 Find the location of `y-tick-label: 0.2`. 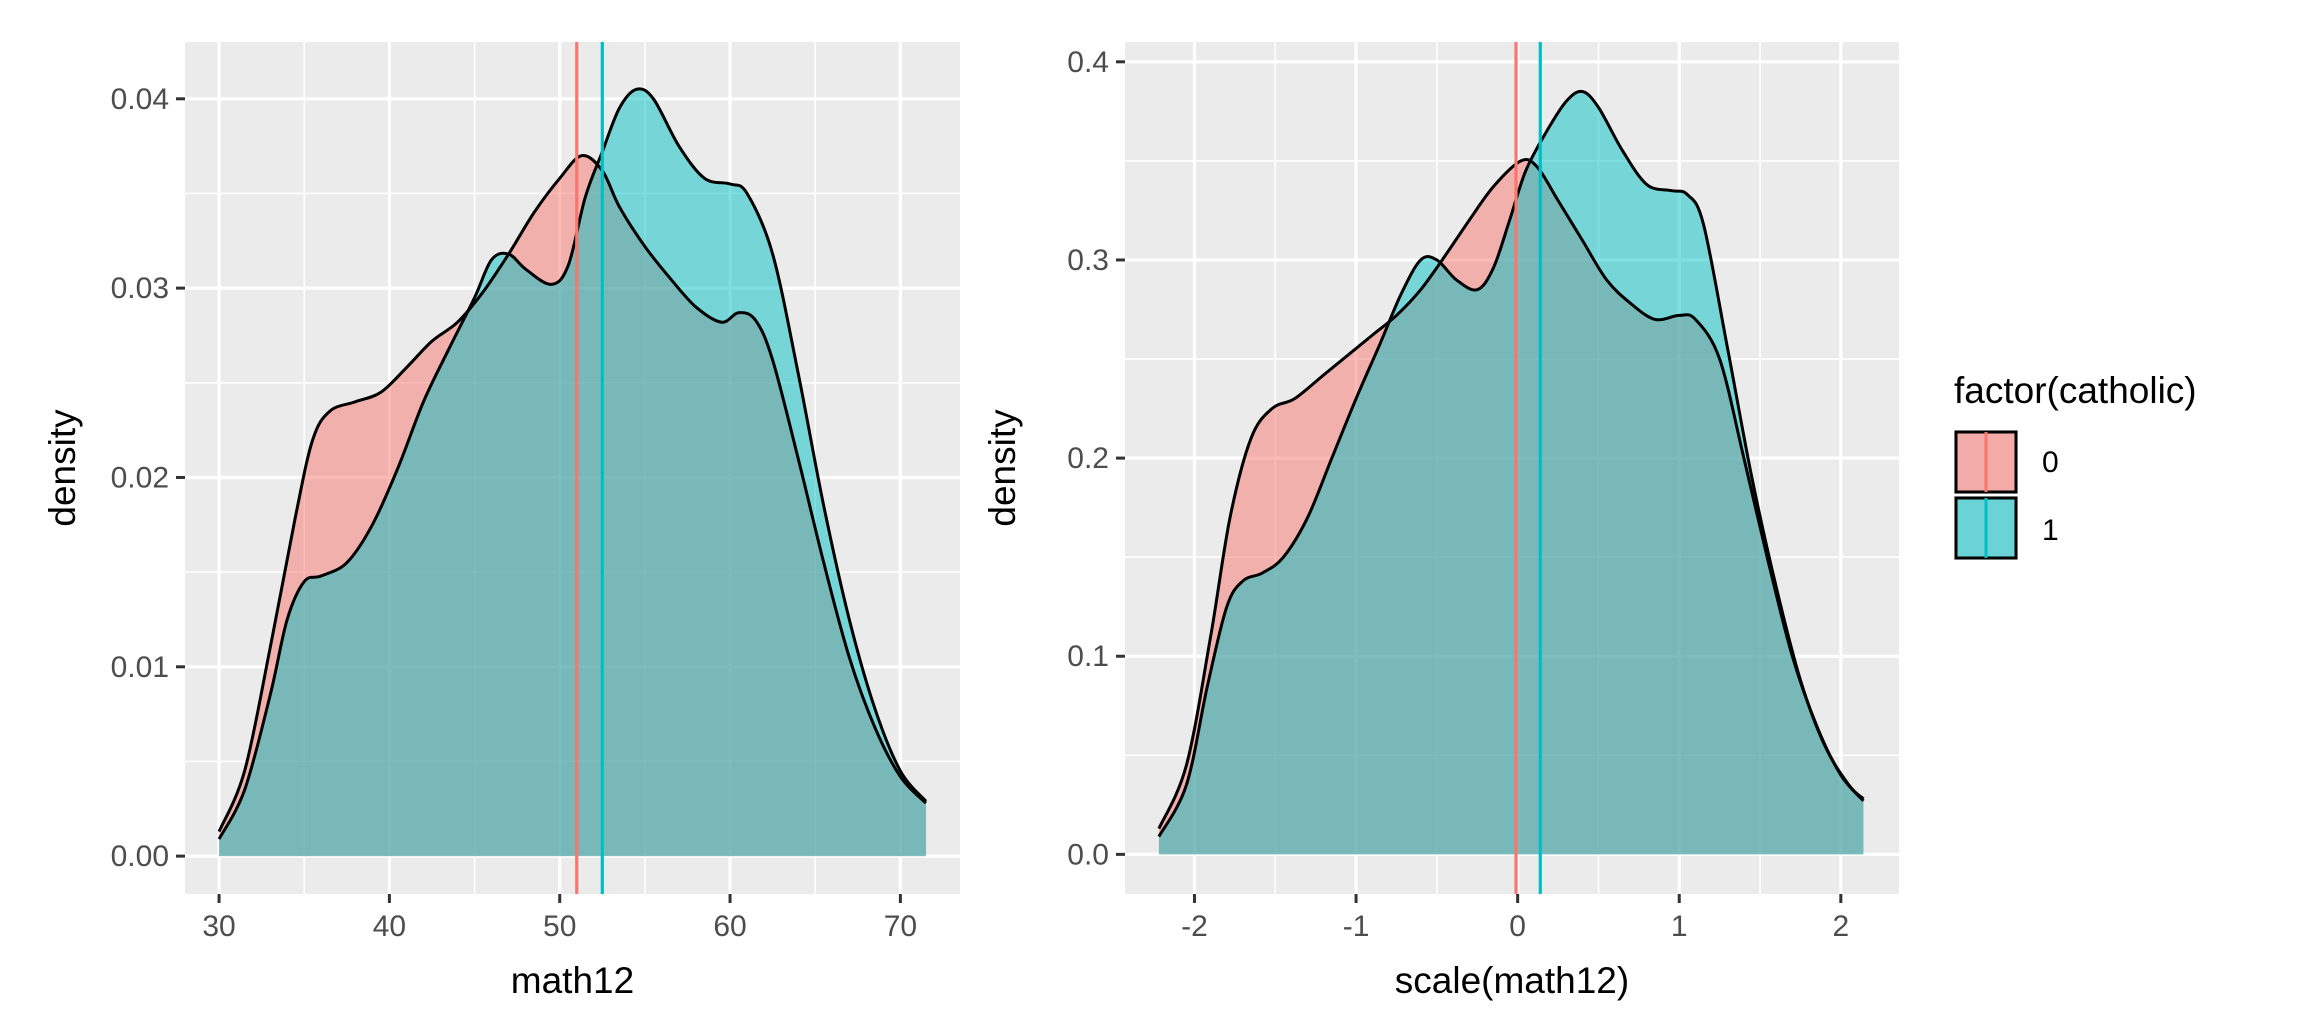

y-tick-label: 0.2 is located at coordinates (1088, 458).